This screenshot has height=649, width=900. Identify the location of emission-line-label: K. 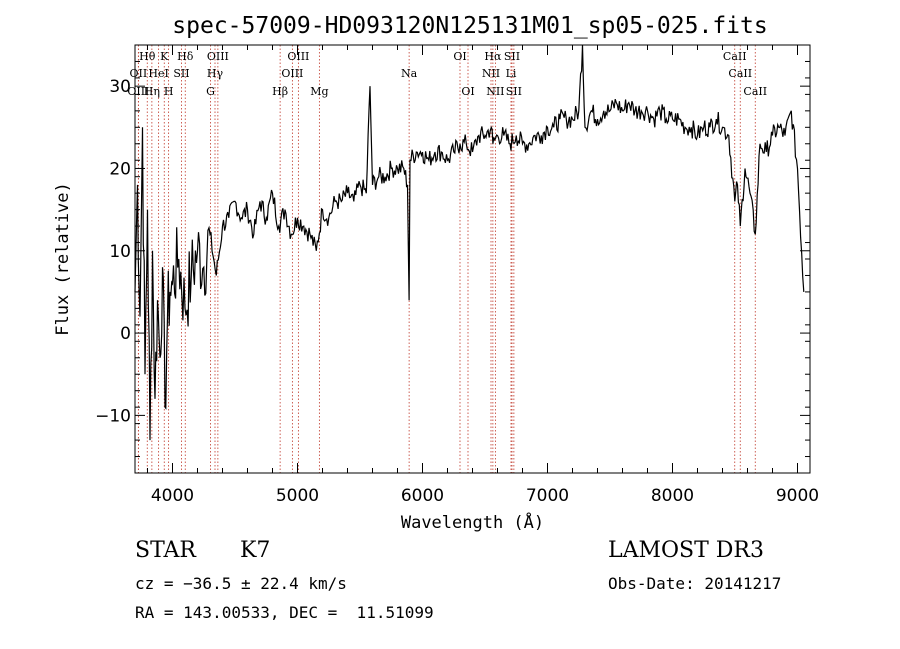
(164, 56).